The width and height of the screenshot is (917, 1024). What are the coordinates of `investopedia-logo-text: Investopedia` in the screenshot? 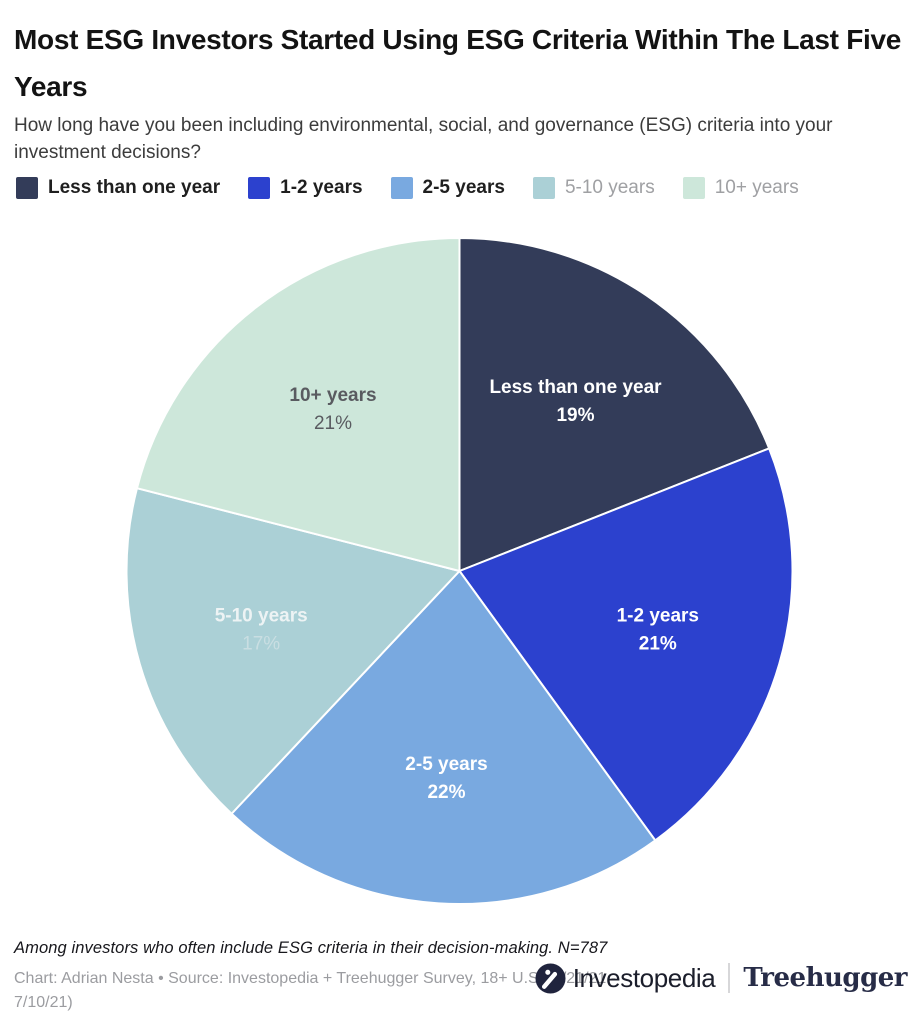 It's located at (644, 977).